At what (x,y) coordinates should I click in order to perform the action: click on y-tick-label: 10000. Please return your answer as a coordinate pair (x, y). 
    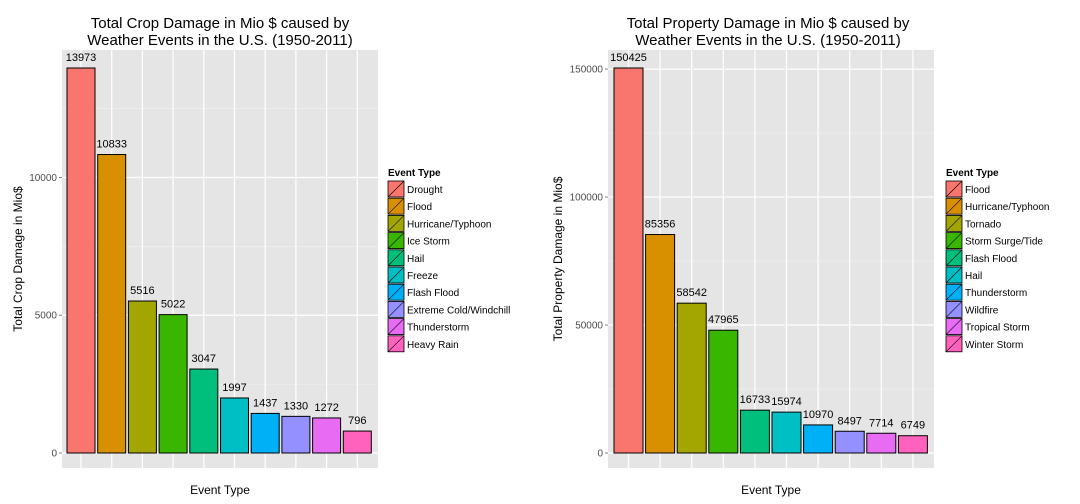
    Looking at the image, I should click on (43, 178).